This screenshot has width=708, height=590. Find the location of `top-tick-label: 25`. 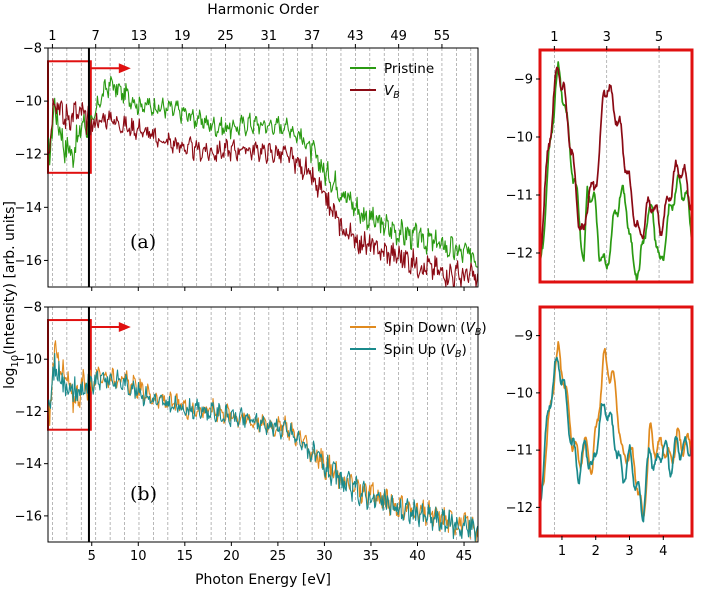

top-tick-label: 25 is located at coordinates (225, 36).